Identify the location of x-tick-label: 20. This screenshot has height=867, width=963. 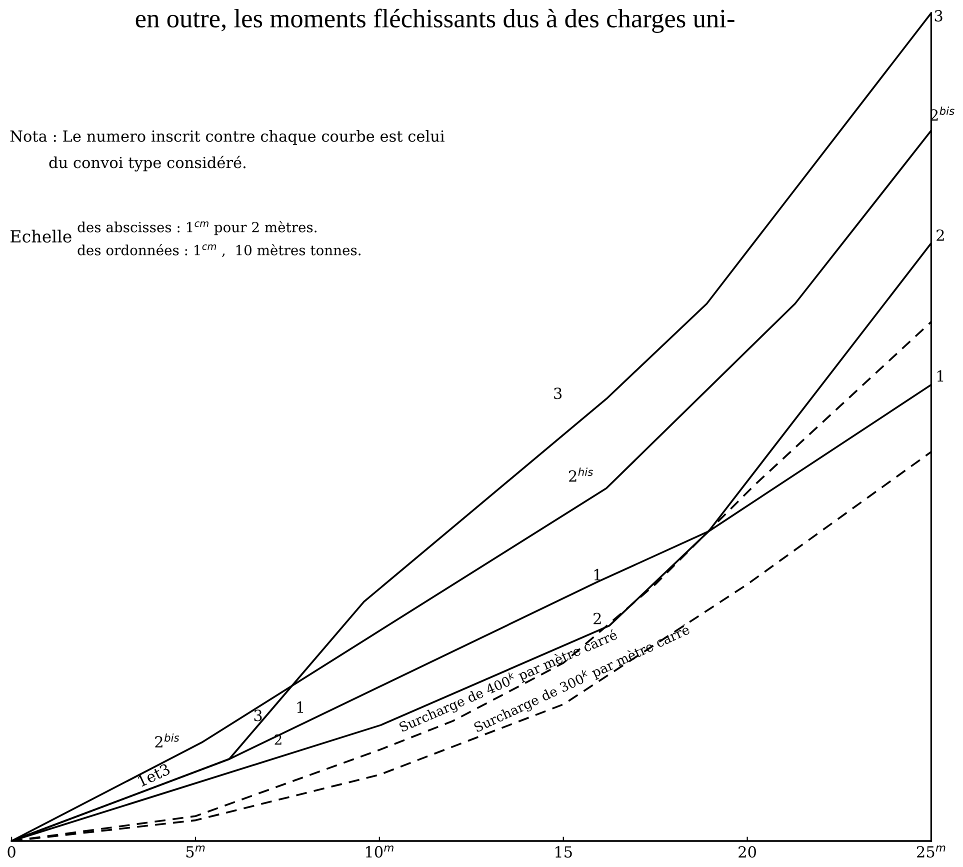
(747, 852).